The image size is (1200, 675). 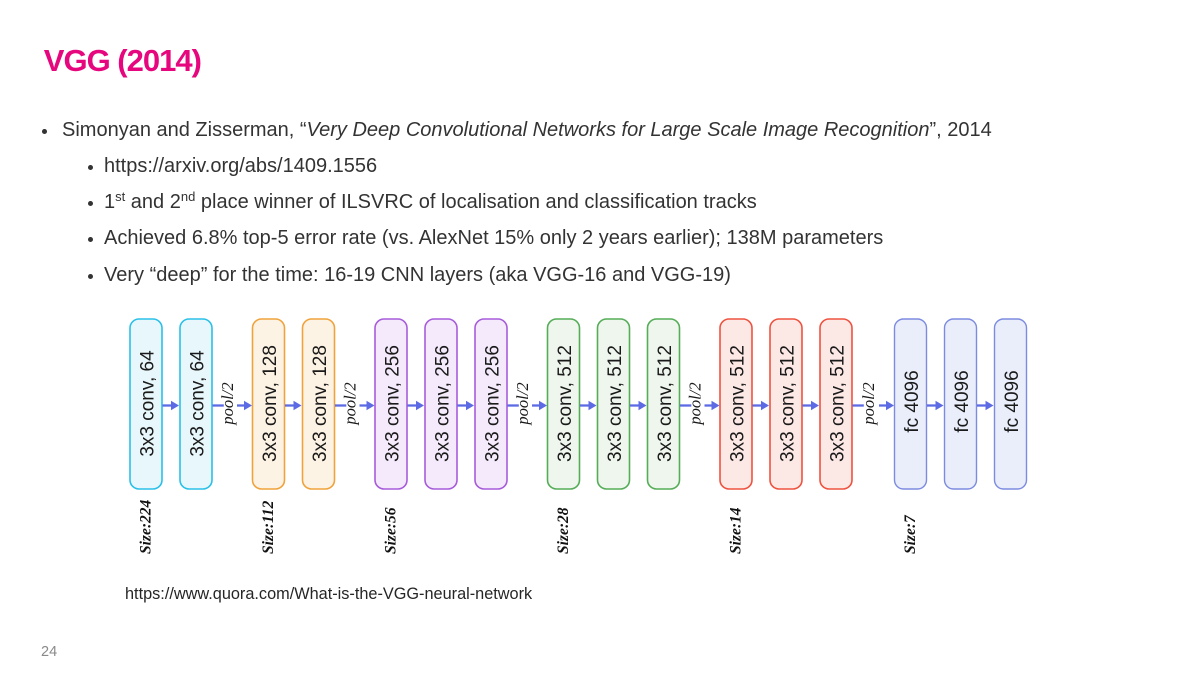 I want to click on svg-text: Size:56, so click(x=391, y=530).